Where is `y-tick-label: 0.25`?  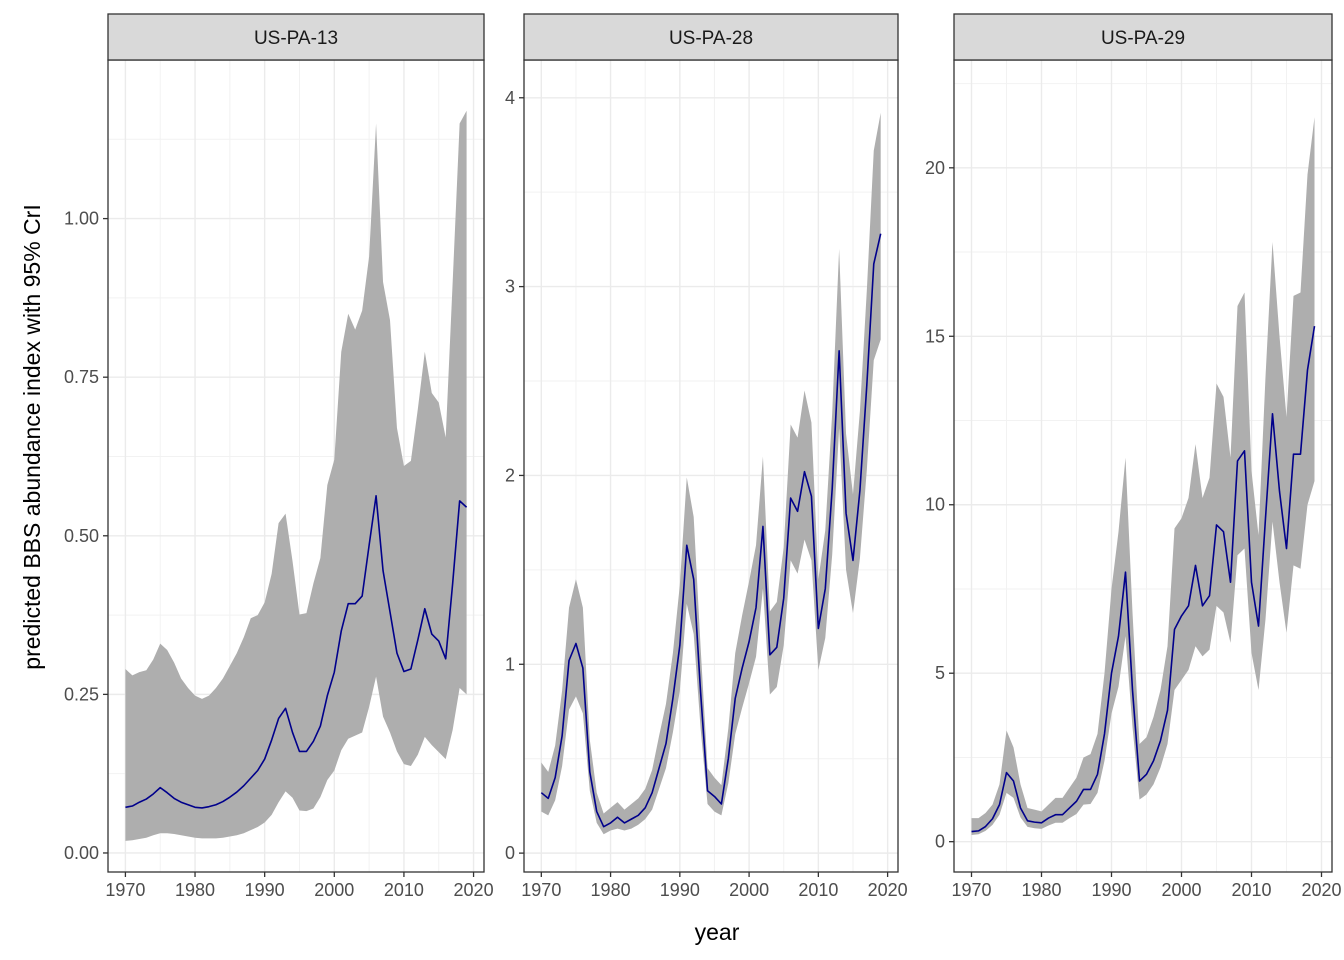 y-tick-label: 0.25 is located at coordinates (81, 694).